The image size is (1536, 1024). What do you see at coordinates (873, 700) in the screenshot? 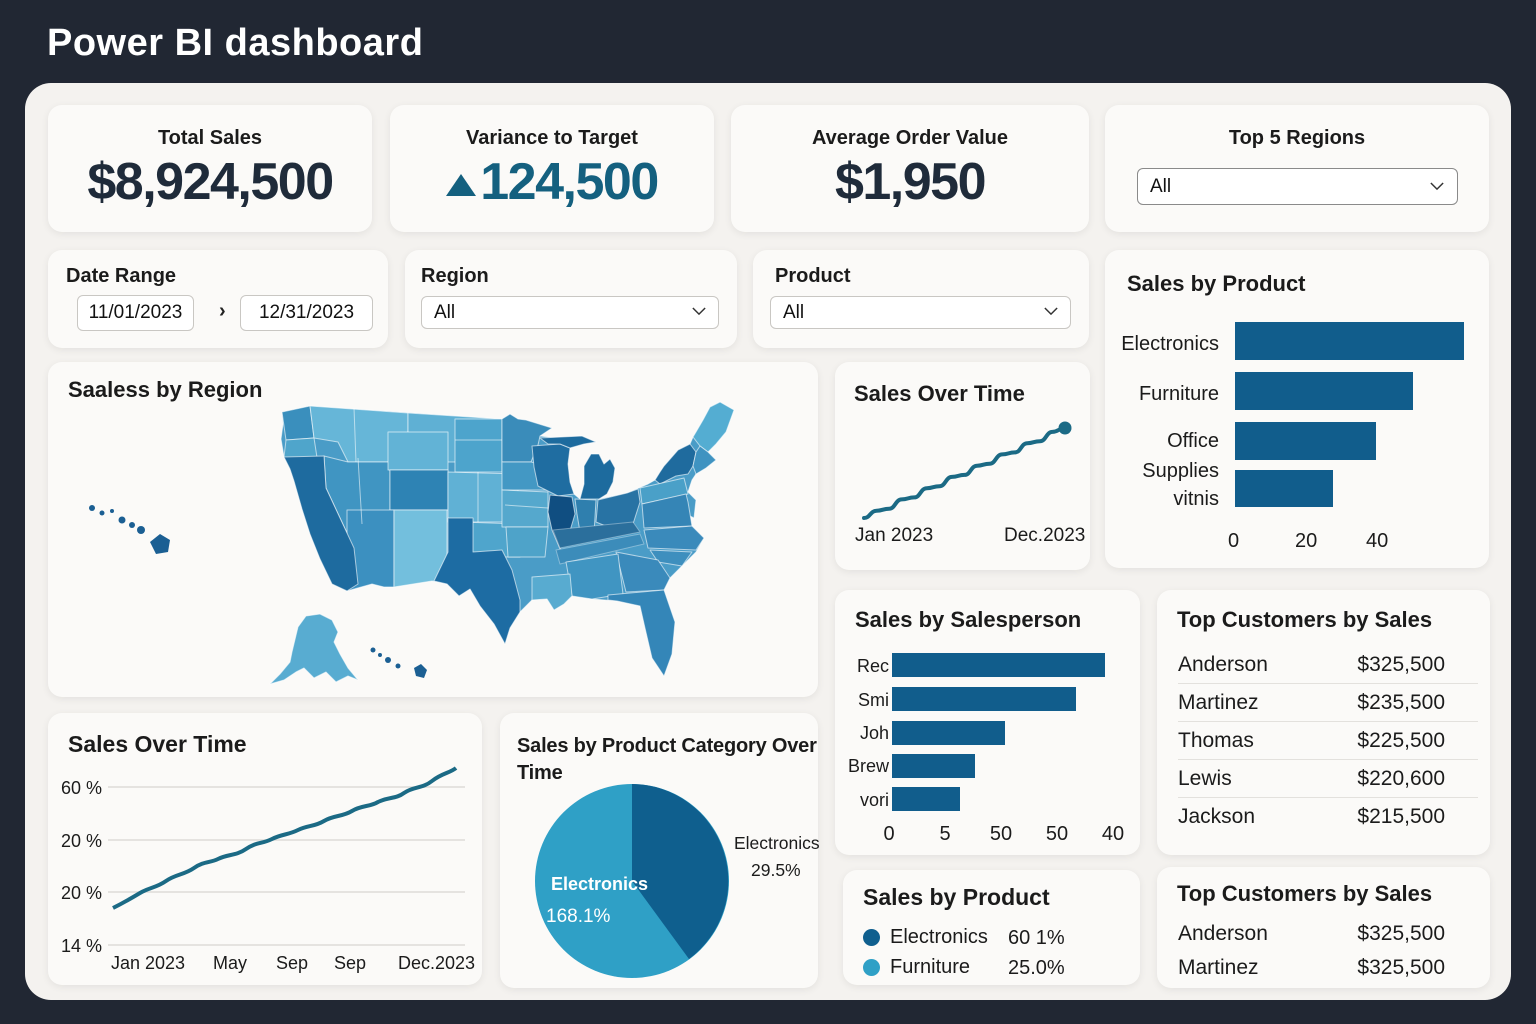
I see `svg-text: Smi` at bounding box center [873, 700].